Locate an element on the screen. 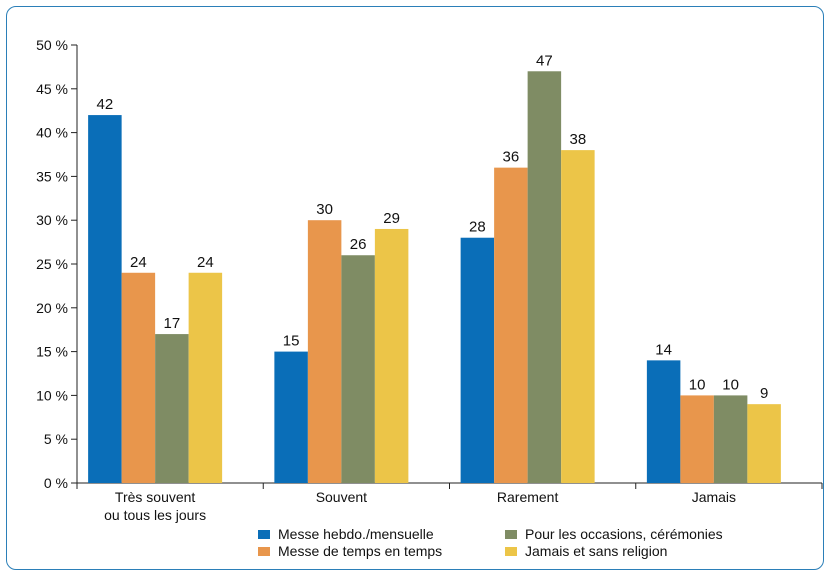 This screenshot has width=832, height=576. bar-value-label: 14 is located at coordinates (663, 349).